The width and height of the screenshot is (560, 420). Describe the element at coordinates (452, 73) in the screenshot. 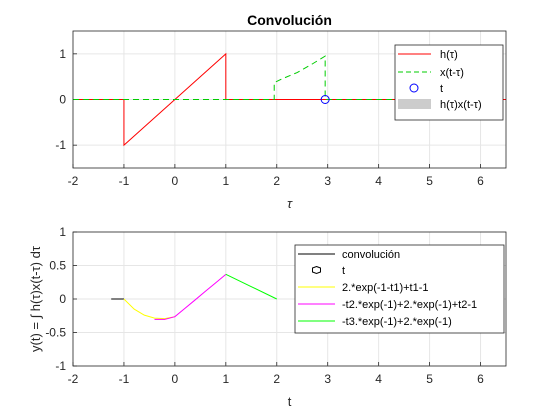

I see `legend-label-x: x(t-τ)` at that location.